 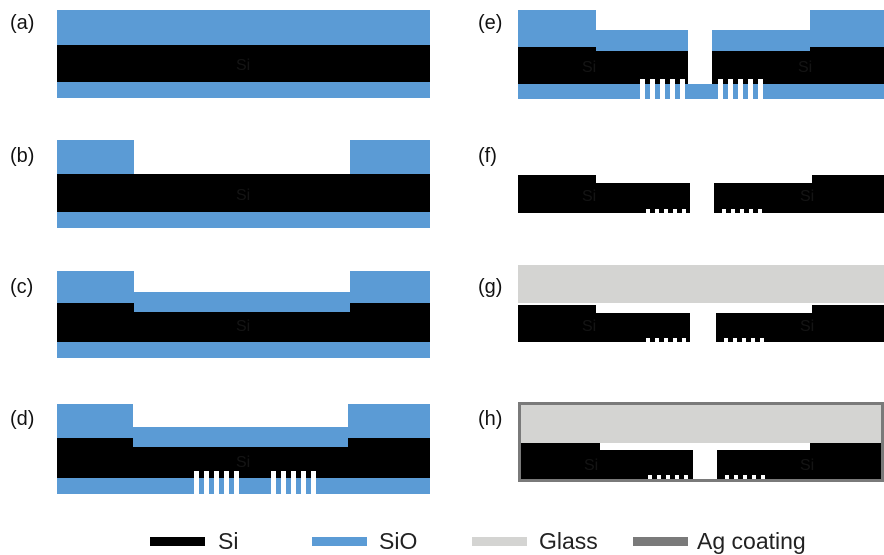 What do you see at coordinates (220, 184) in the screenshot?
I see `panel-b: (b) Si` at bounding box center [220, 184].